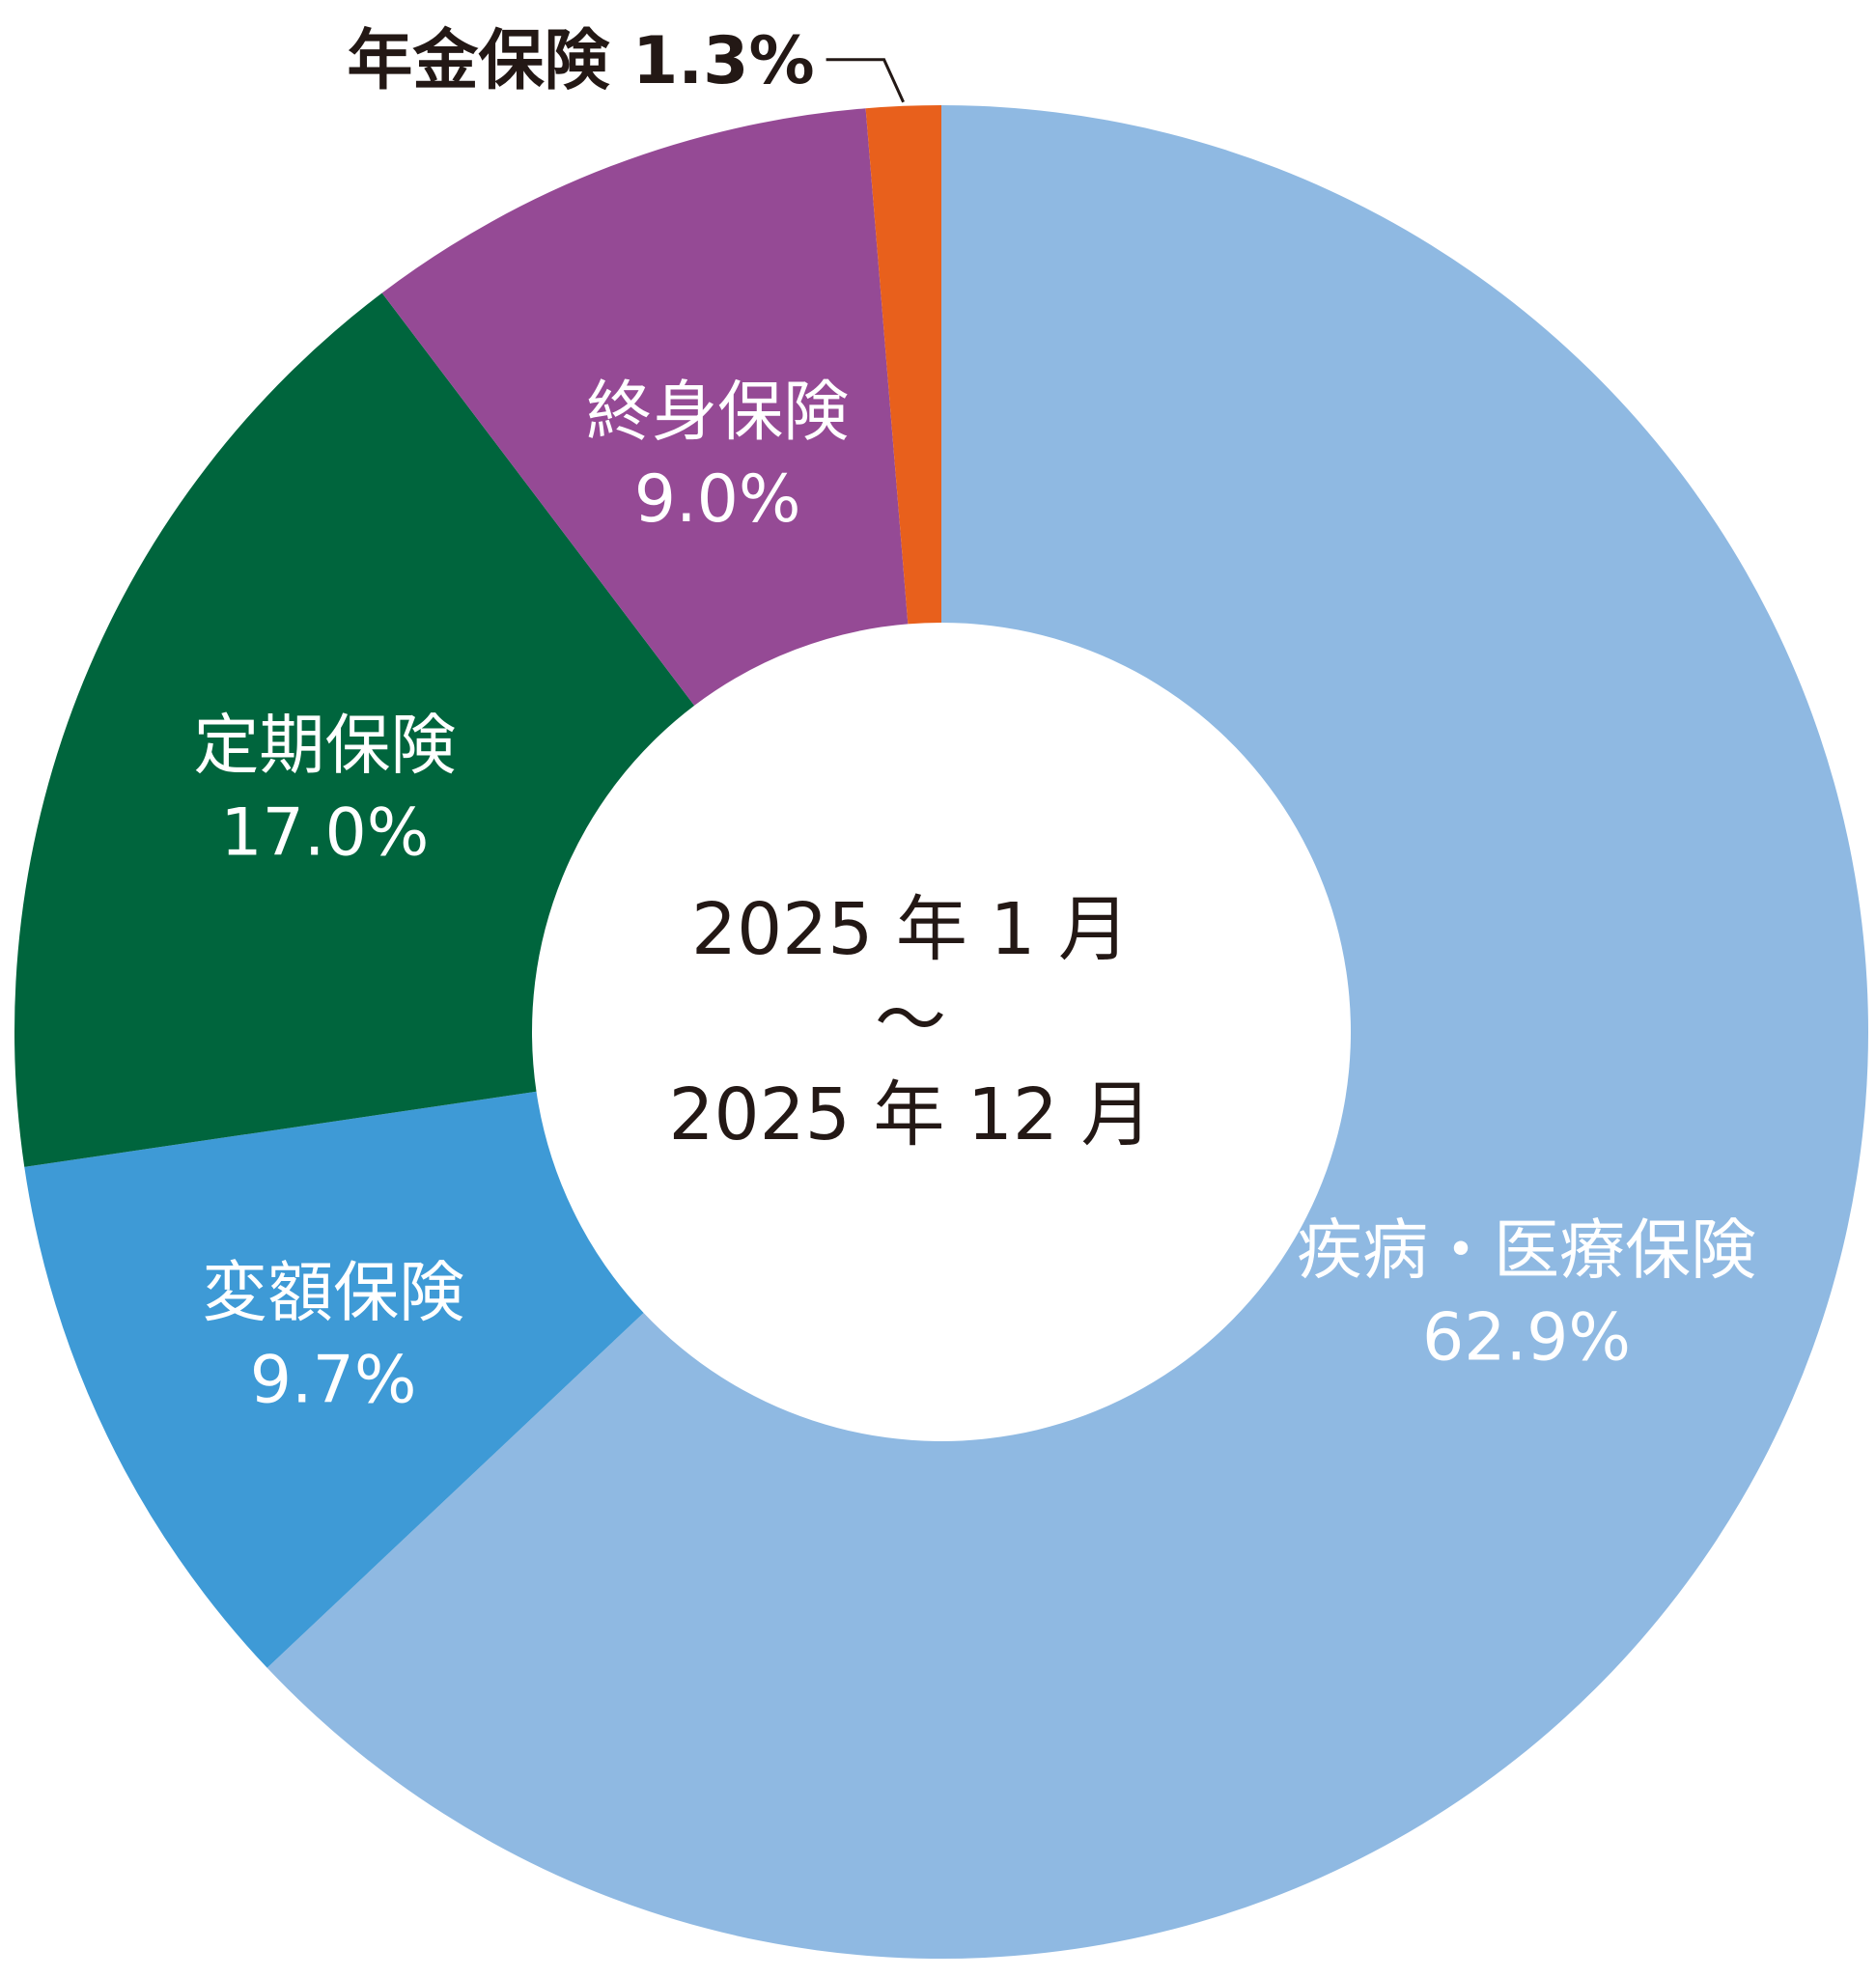 This screenshot has height=1977, width=1876. Describe the element at coordinates (324, 747) in the screenshot. I see `slice-name-label: 定期保険` at that location.